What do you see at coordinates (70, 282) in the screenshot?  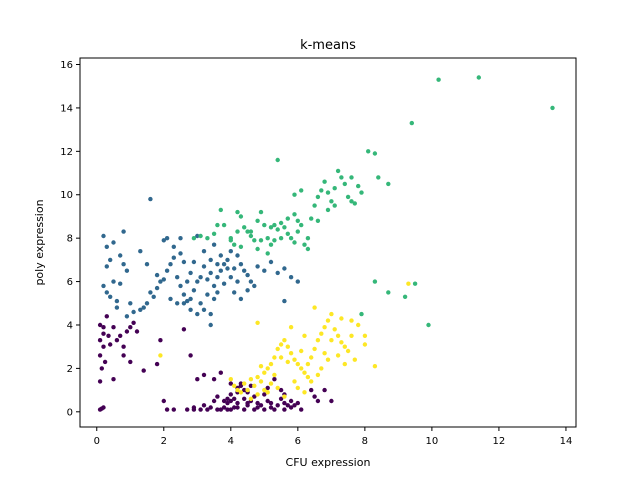 I see `y-tick-label-3: 6` at bounding box center [70, 282].